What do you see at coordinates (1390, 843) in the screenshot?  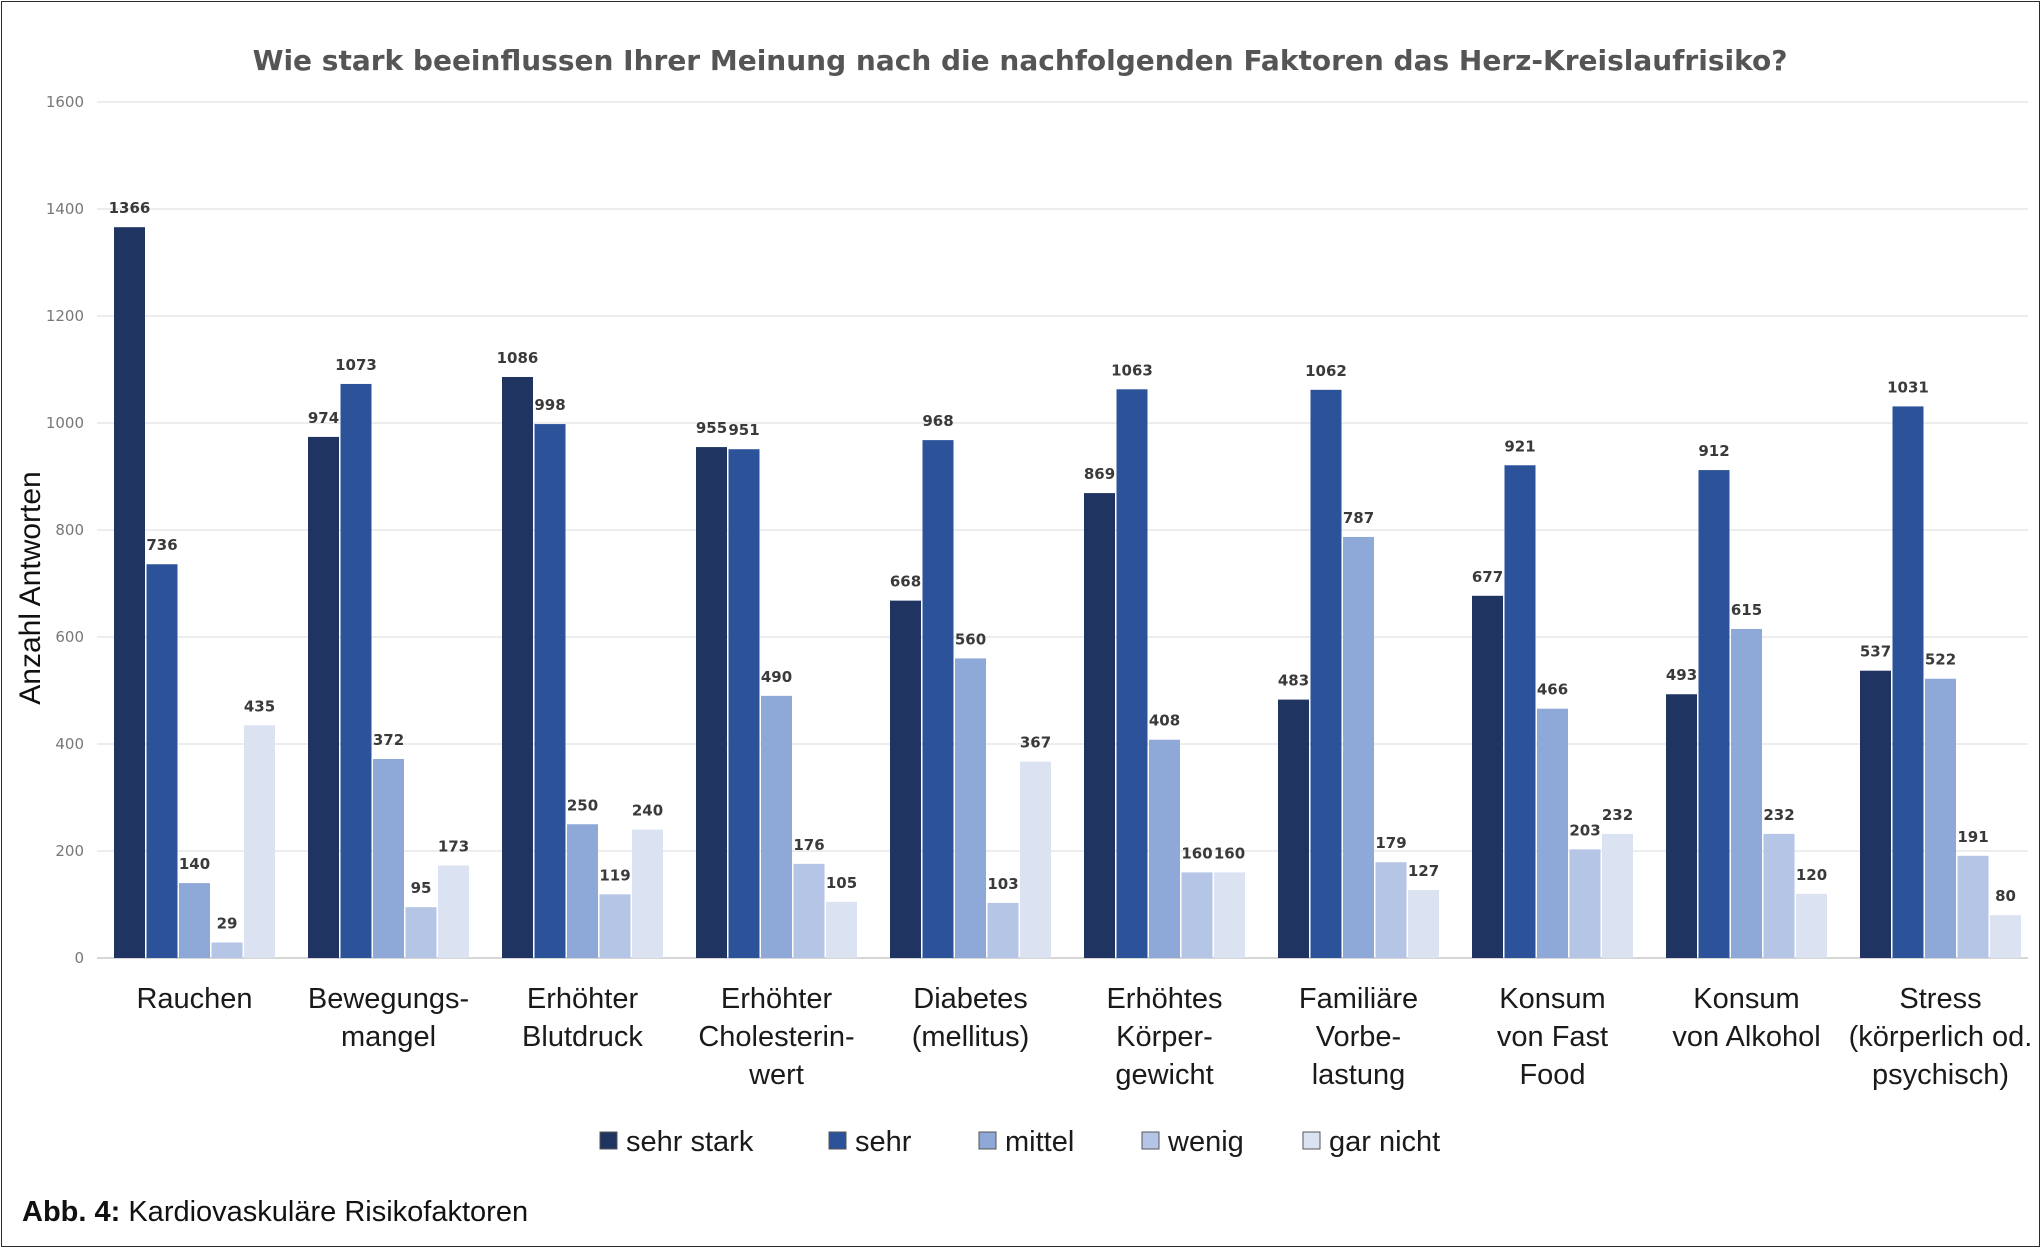 I see `data-label: 179` at bounding box center [1390, 843].